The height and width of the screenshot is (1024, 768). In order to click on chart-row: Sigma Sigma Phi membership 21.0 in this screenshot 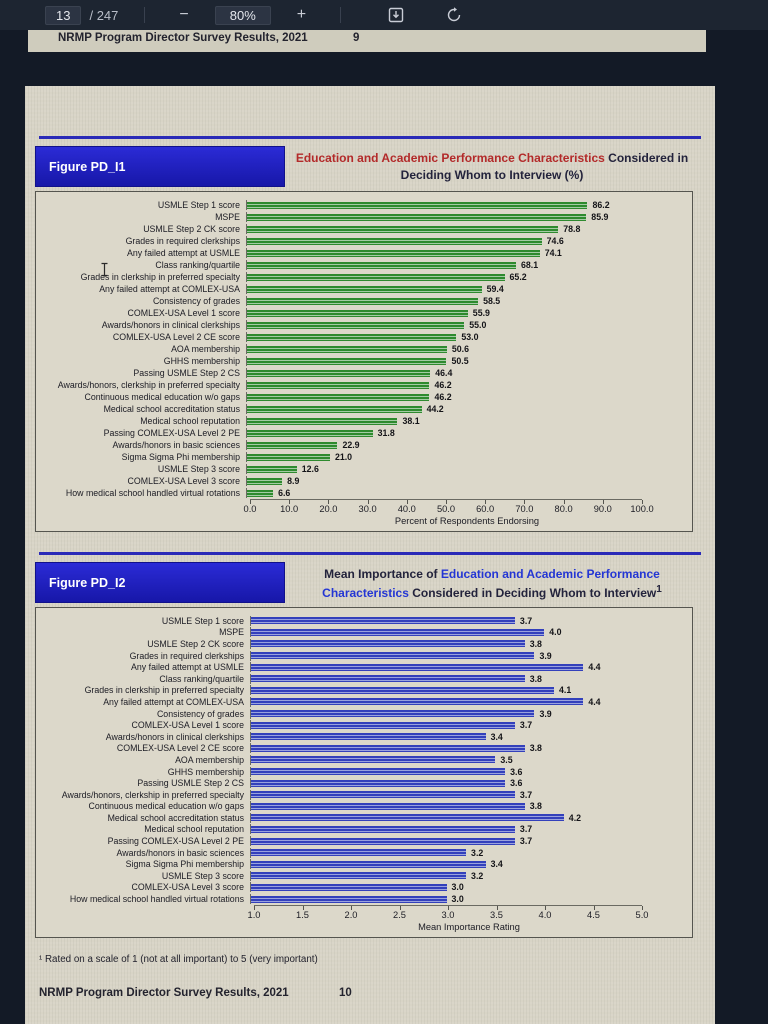, I will do `click(364, 457)`.